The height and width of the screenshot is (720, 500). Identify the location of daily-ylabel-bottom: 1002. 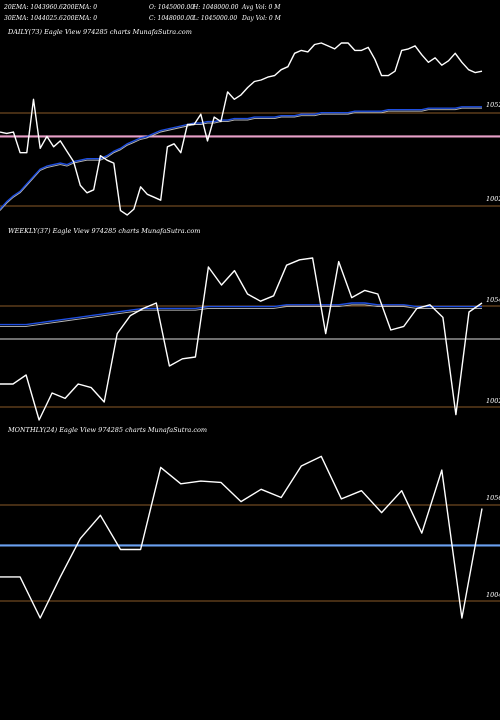
(493, 199).